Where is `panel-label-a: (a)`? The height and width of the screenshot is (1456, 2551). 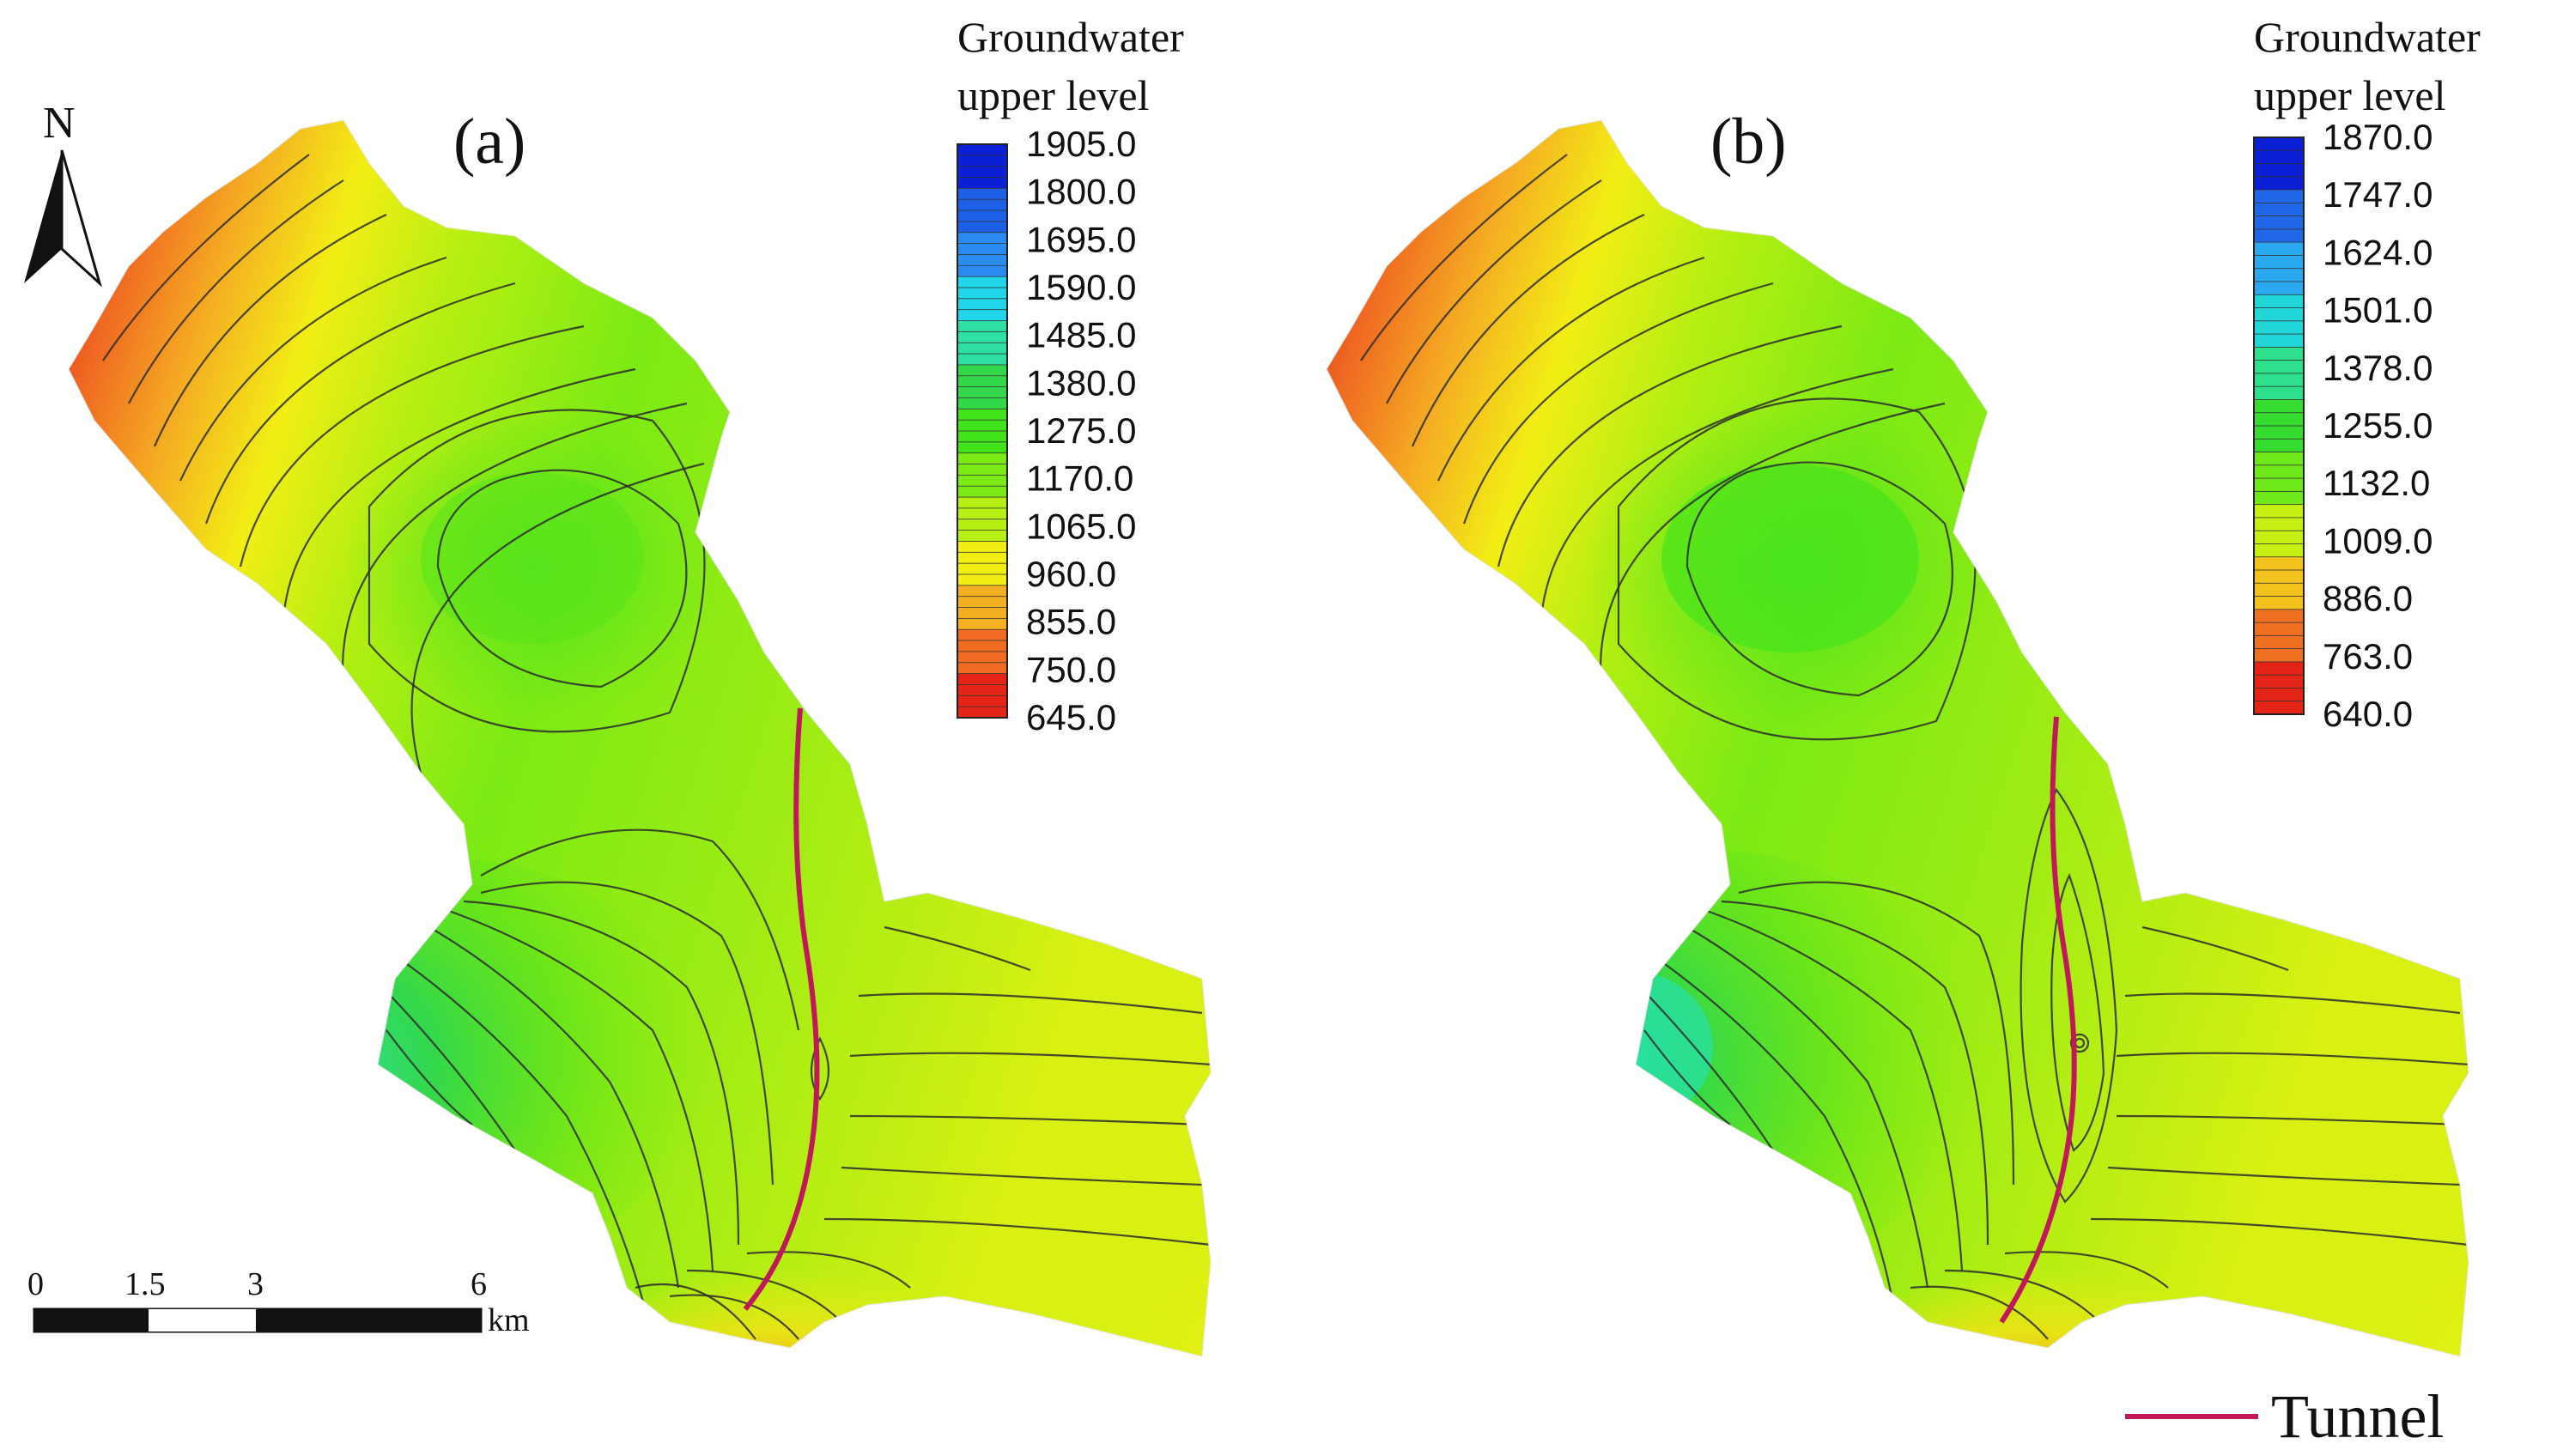
panel-label-a: (a) is located at coordinates (489, 142).